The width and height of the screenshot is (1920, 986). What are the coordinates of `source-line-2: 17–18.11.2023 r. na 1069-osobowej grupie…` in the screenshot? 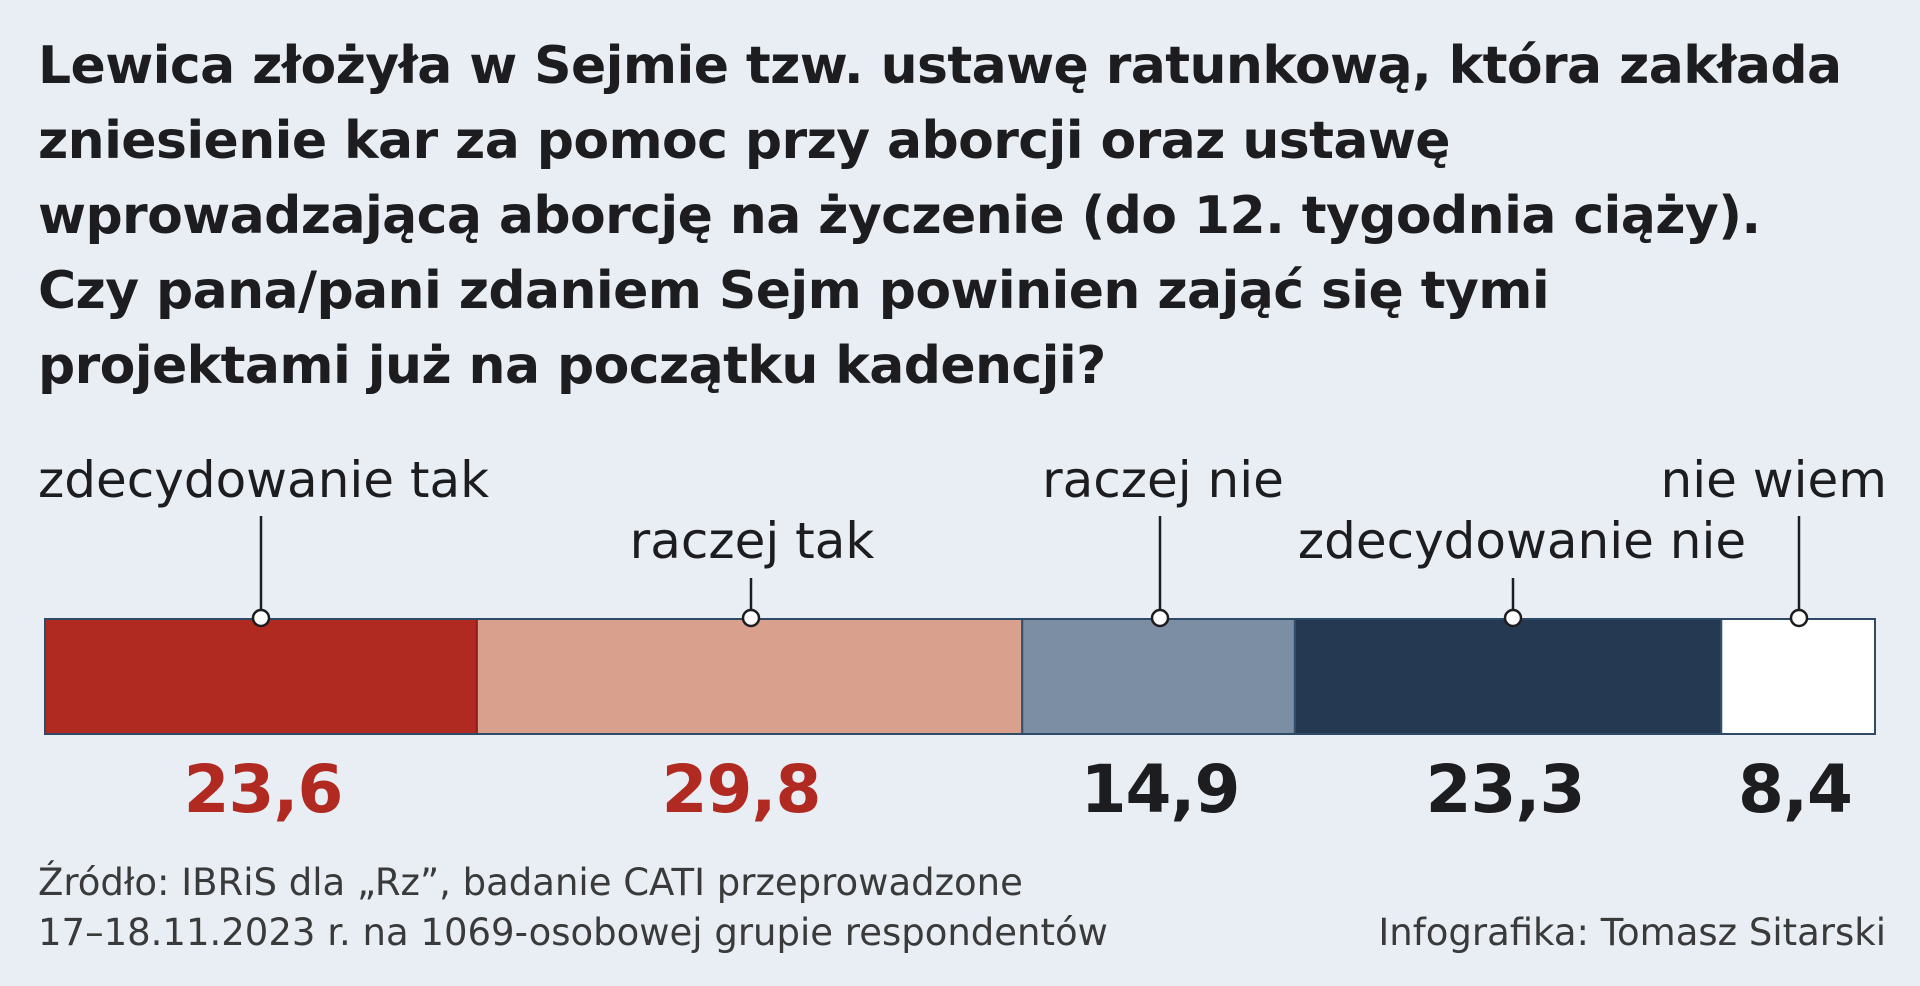 It's located at (573, 932).